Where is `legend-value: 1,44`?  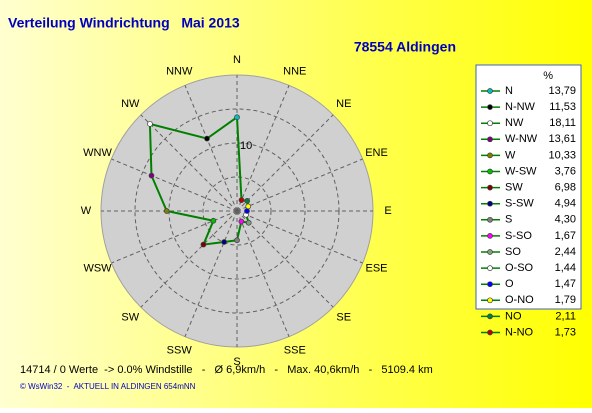
legend-value: 1,44 is located at coordinates (565, 268).